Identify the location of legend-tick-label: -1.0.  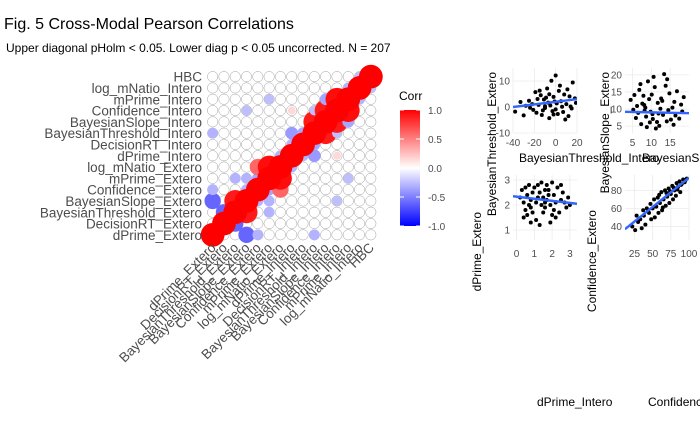
(437, 227).